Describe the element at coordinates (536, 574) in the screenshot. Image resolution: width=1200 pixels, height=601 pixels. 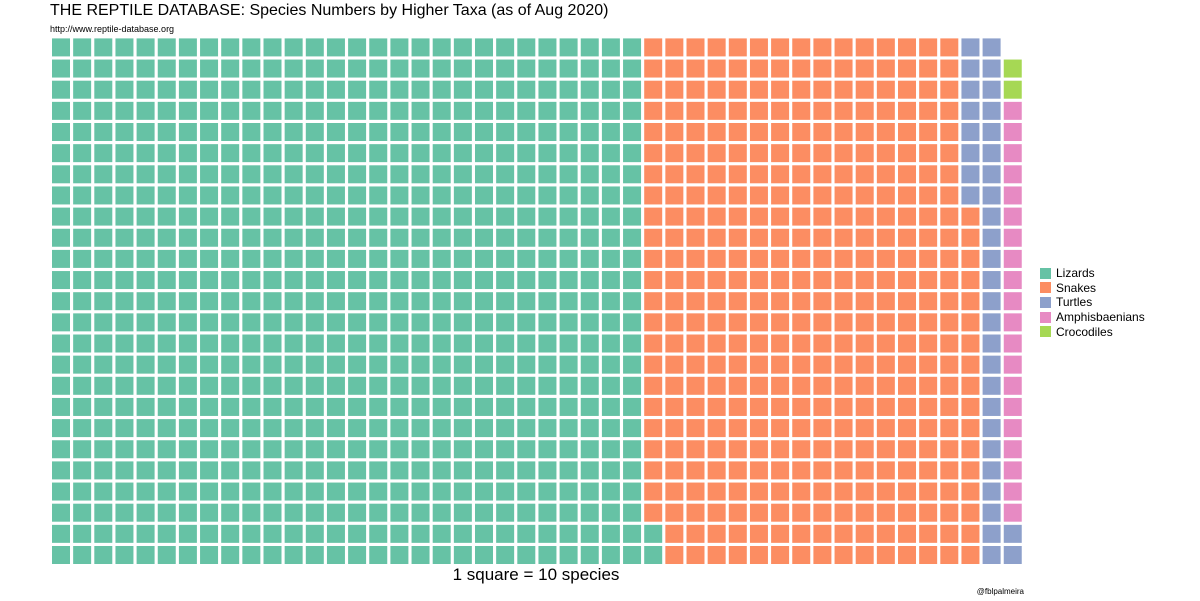
I see `chart-caption: 1 square = 10 species` at that location.